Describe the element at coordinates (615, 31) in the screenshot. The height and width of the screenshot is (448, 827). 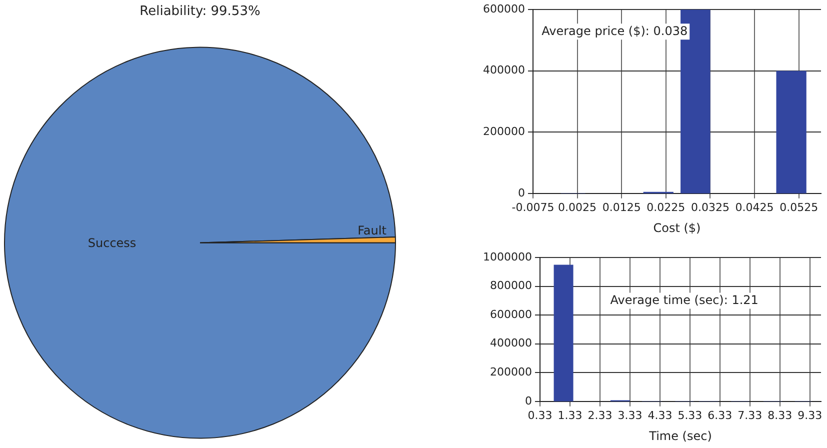
I see `annotation: Average price ($): 0.038` at that location.